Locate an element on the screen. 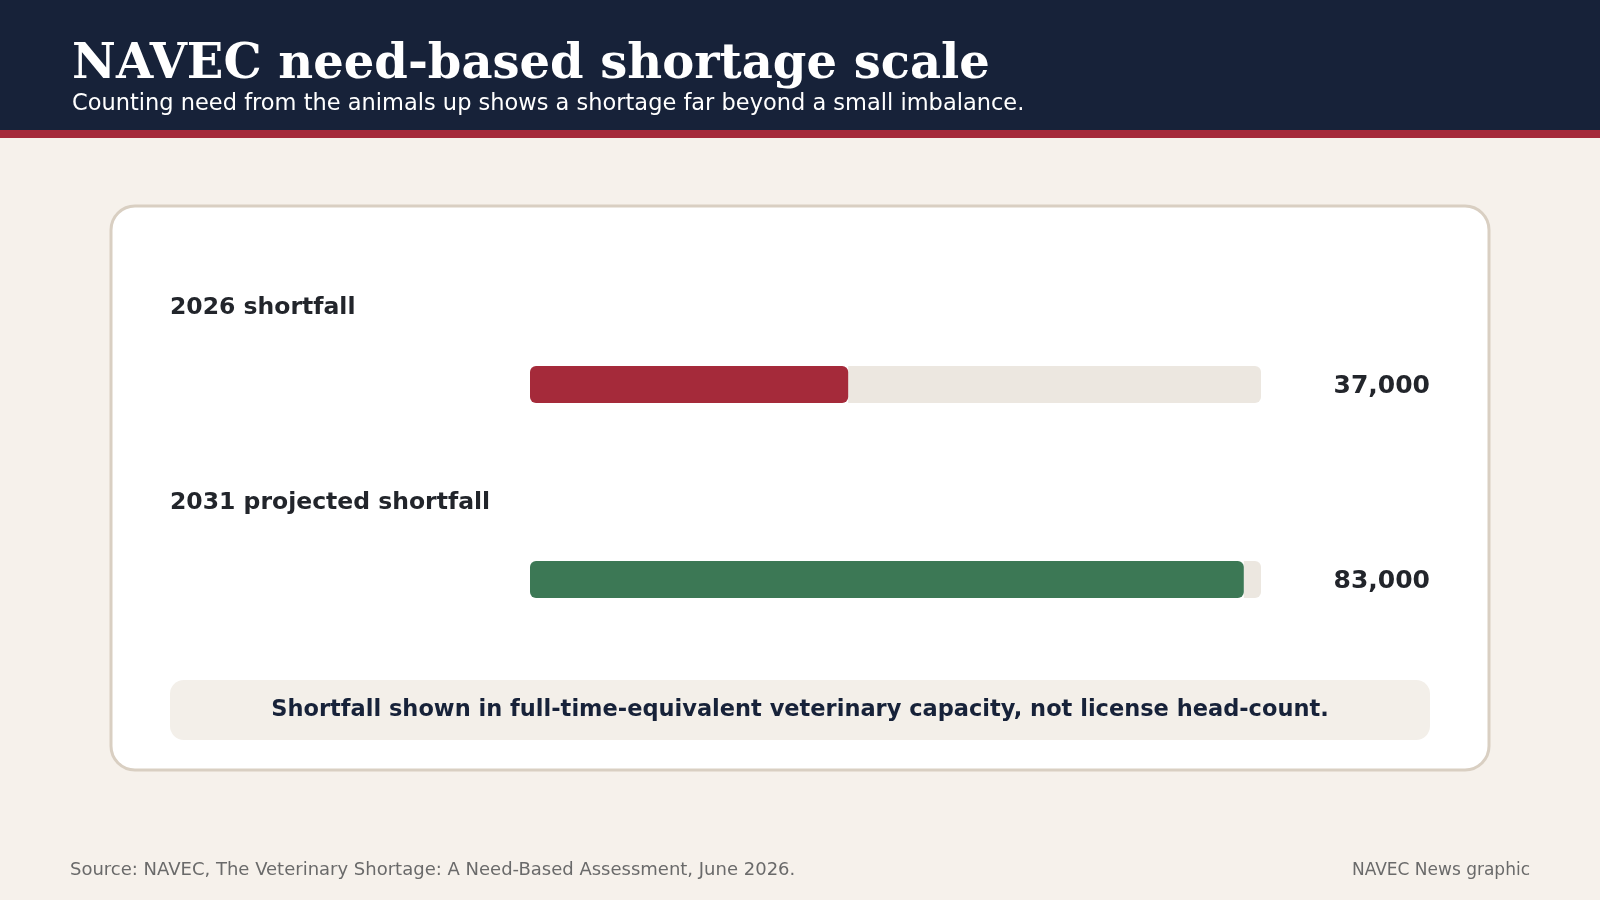  source-note: Source: NAVEC, The Veterinary Shortage: A Need-Based Assessment, June 2026. is located at coordinates (433, 868).